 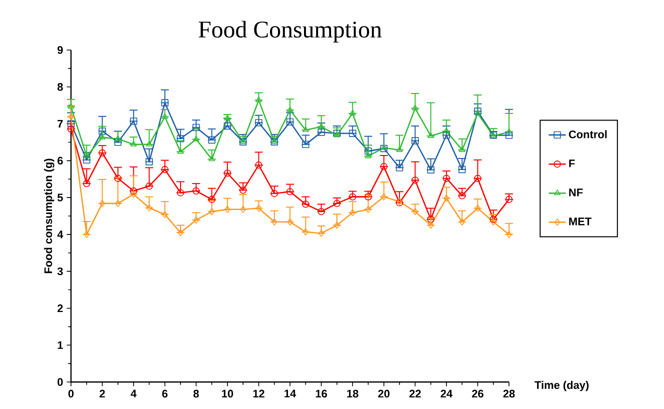 What do you see at coordinates (165, 394) in the screenshot?
I see `x-tick-label: 6` at bounding box center [165, 394].